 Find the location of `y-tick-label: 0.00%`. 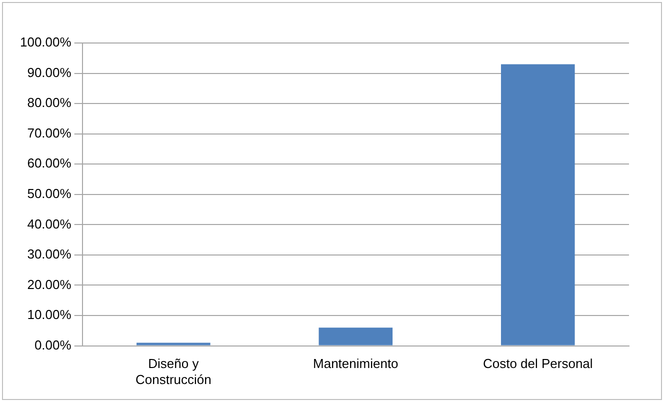

y-tick-label: 0.00% is located at coordinates (53, 344).